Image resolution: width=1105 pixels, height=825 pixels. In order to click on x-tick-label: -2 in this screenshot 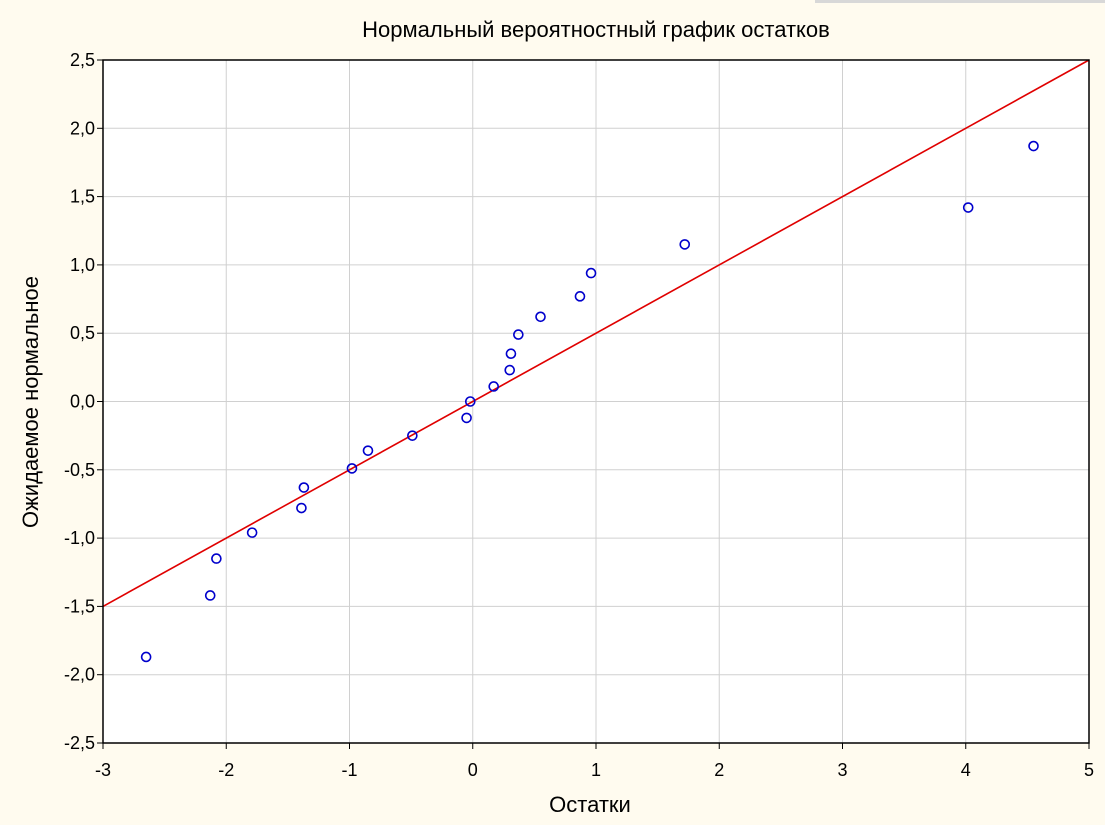, I will do `click(226, 770)`.